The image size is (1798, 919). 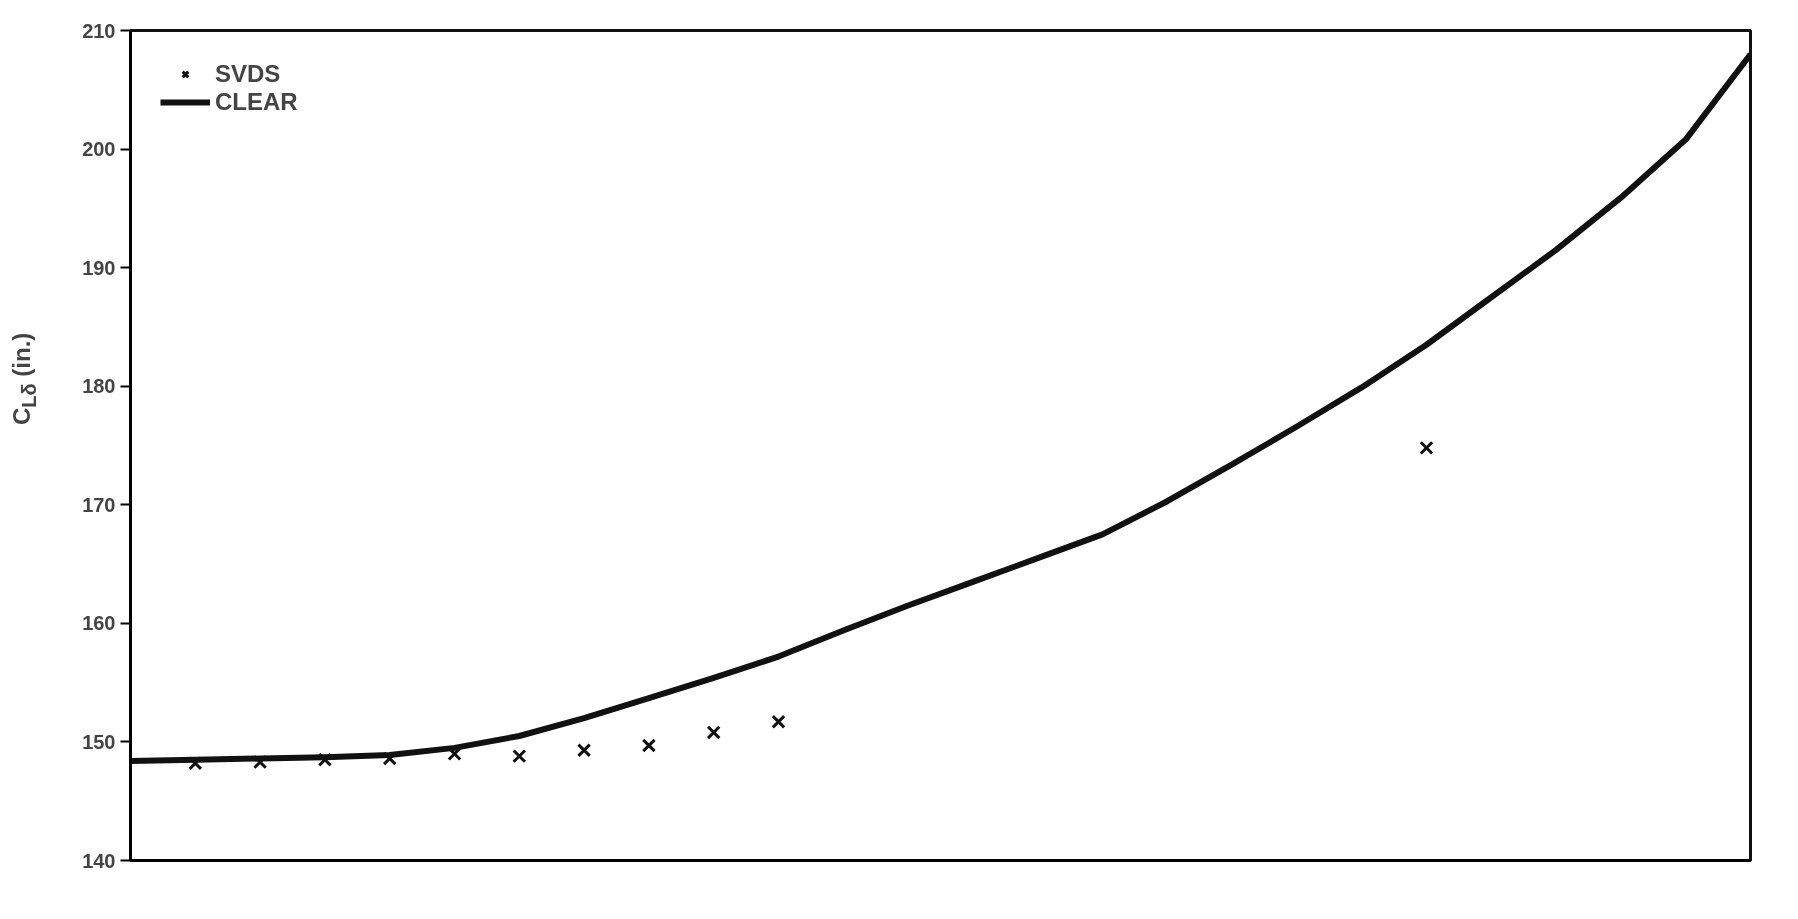 What do you see at coordinates (99, 623) in the screenshot?
I see `y-tick-label: 160` at bounding box center [99, 623].